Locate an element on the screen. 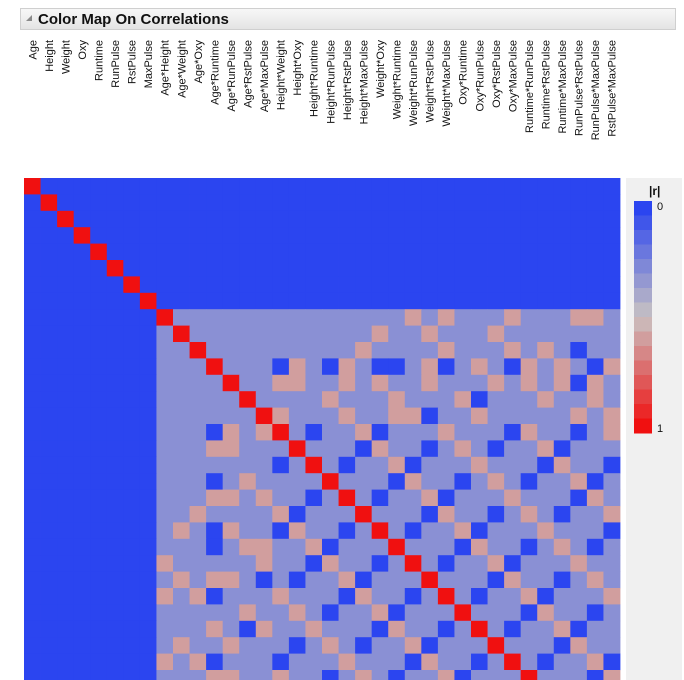  column-label: Oxy*RstPulse is located at coordinates (497, 74).